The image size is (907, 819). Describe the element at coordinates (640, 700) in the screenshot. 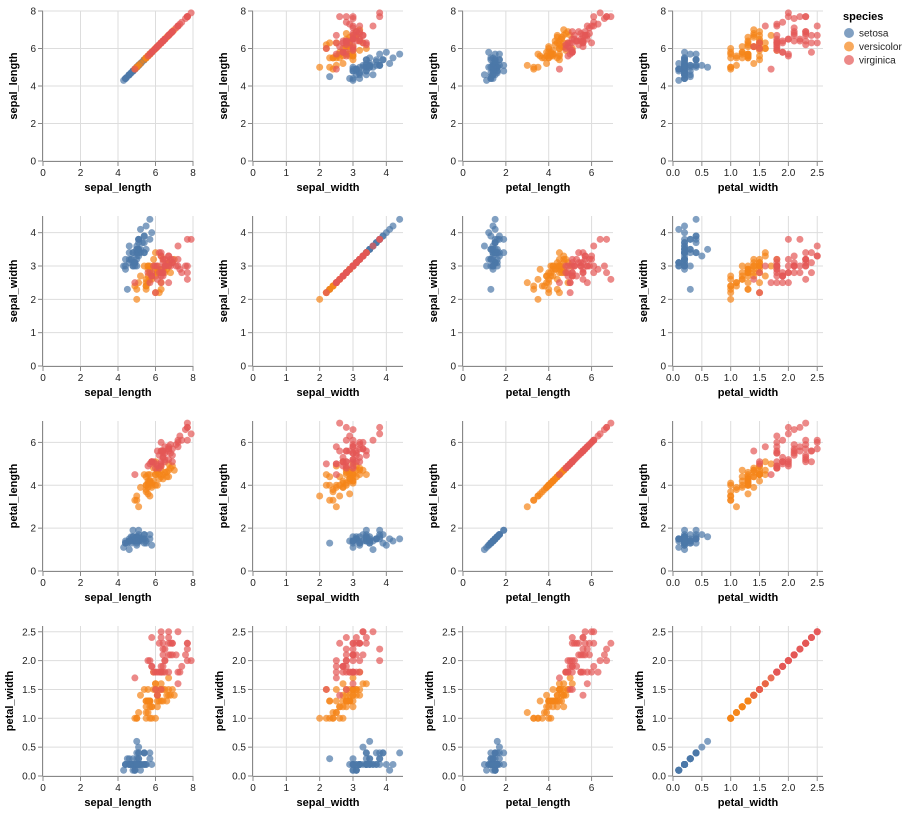

I see `y-axis-title: petal_width` at that location.